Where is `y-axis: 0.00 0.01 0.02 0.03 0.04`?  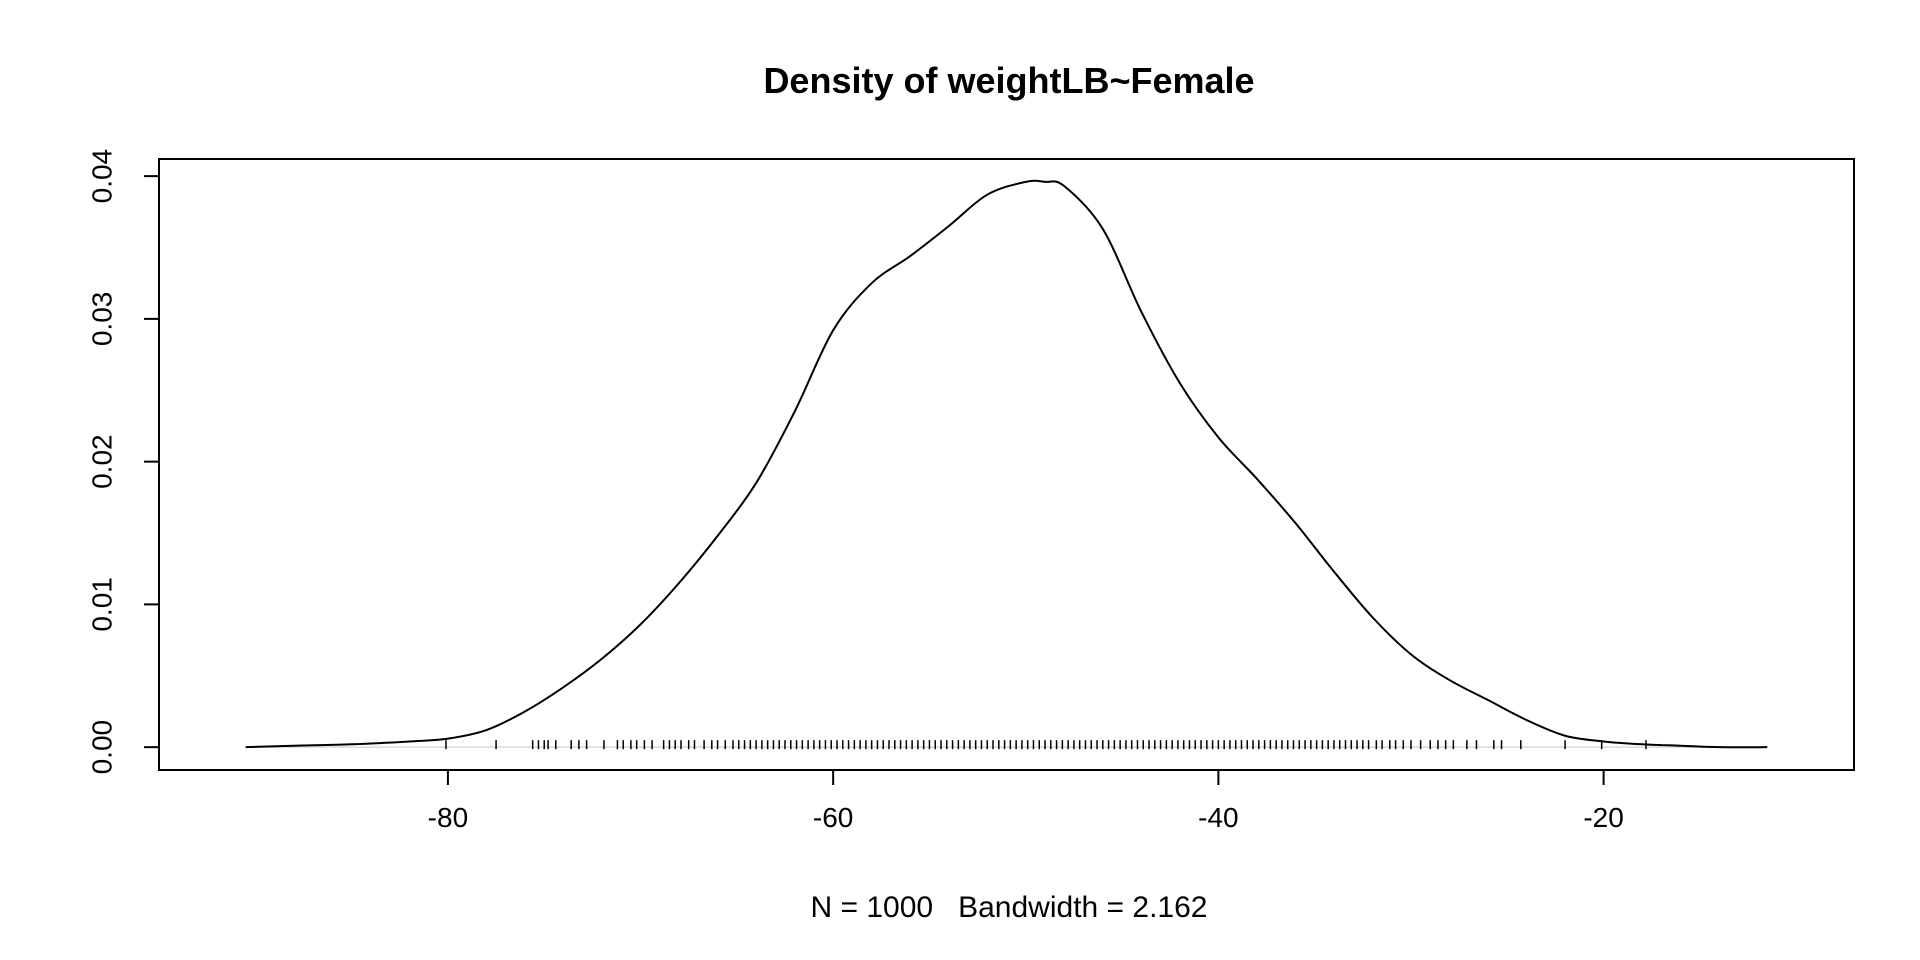
y-axis: 0.00 0.01 0.02 0.03 0.04 is located at coordinates (123, 462).